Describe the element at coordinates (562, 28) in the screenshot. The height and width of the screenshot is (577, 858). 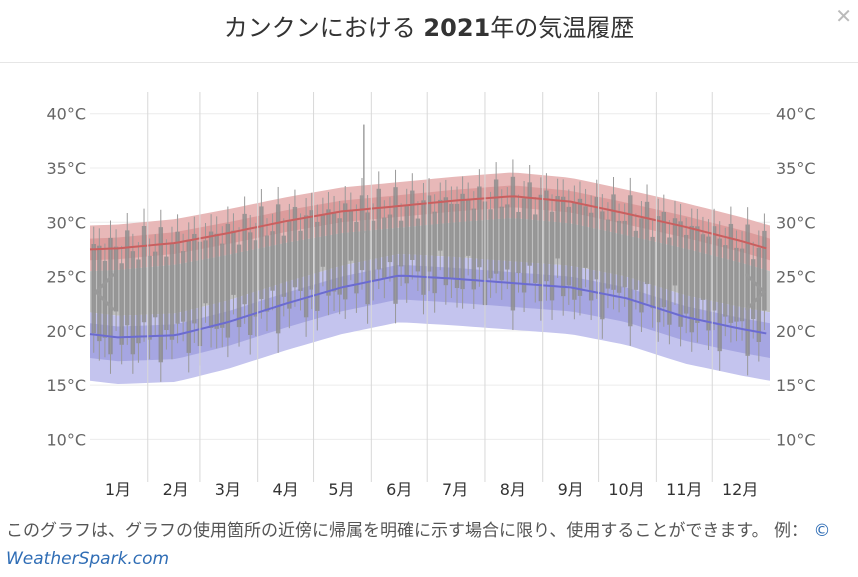
I see `title-suffix: 年の気温履歴` at that location.